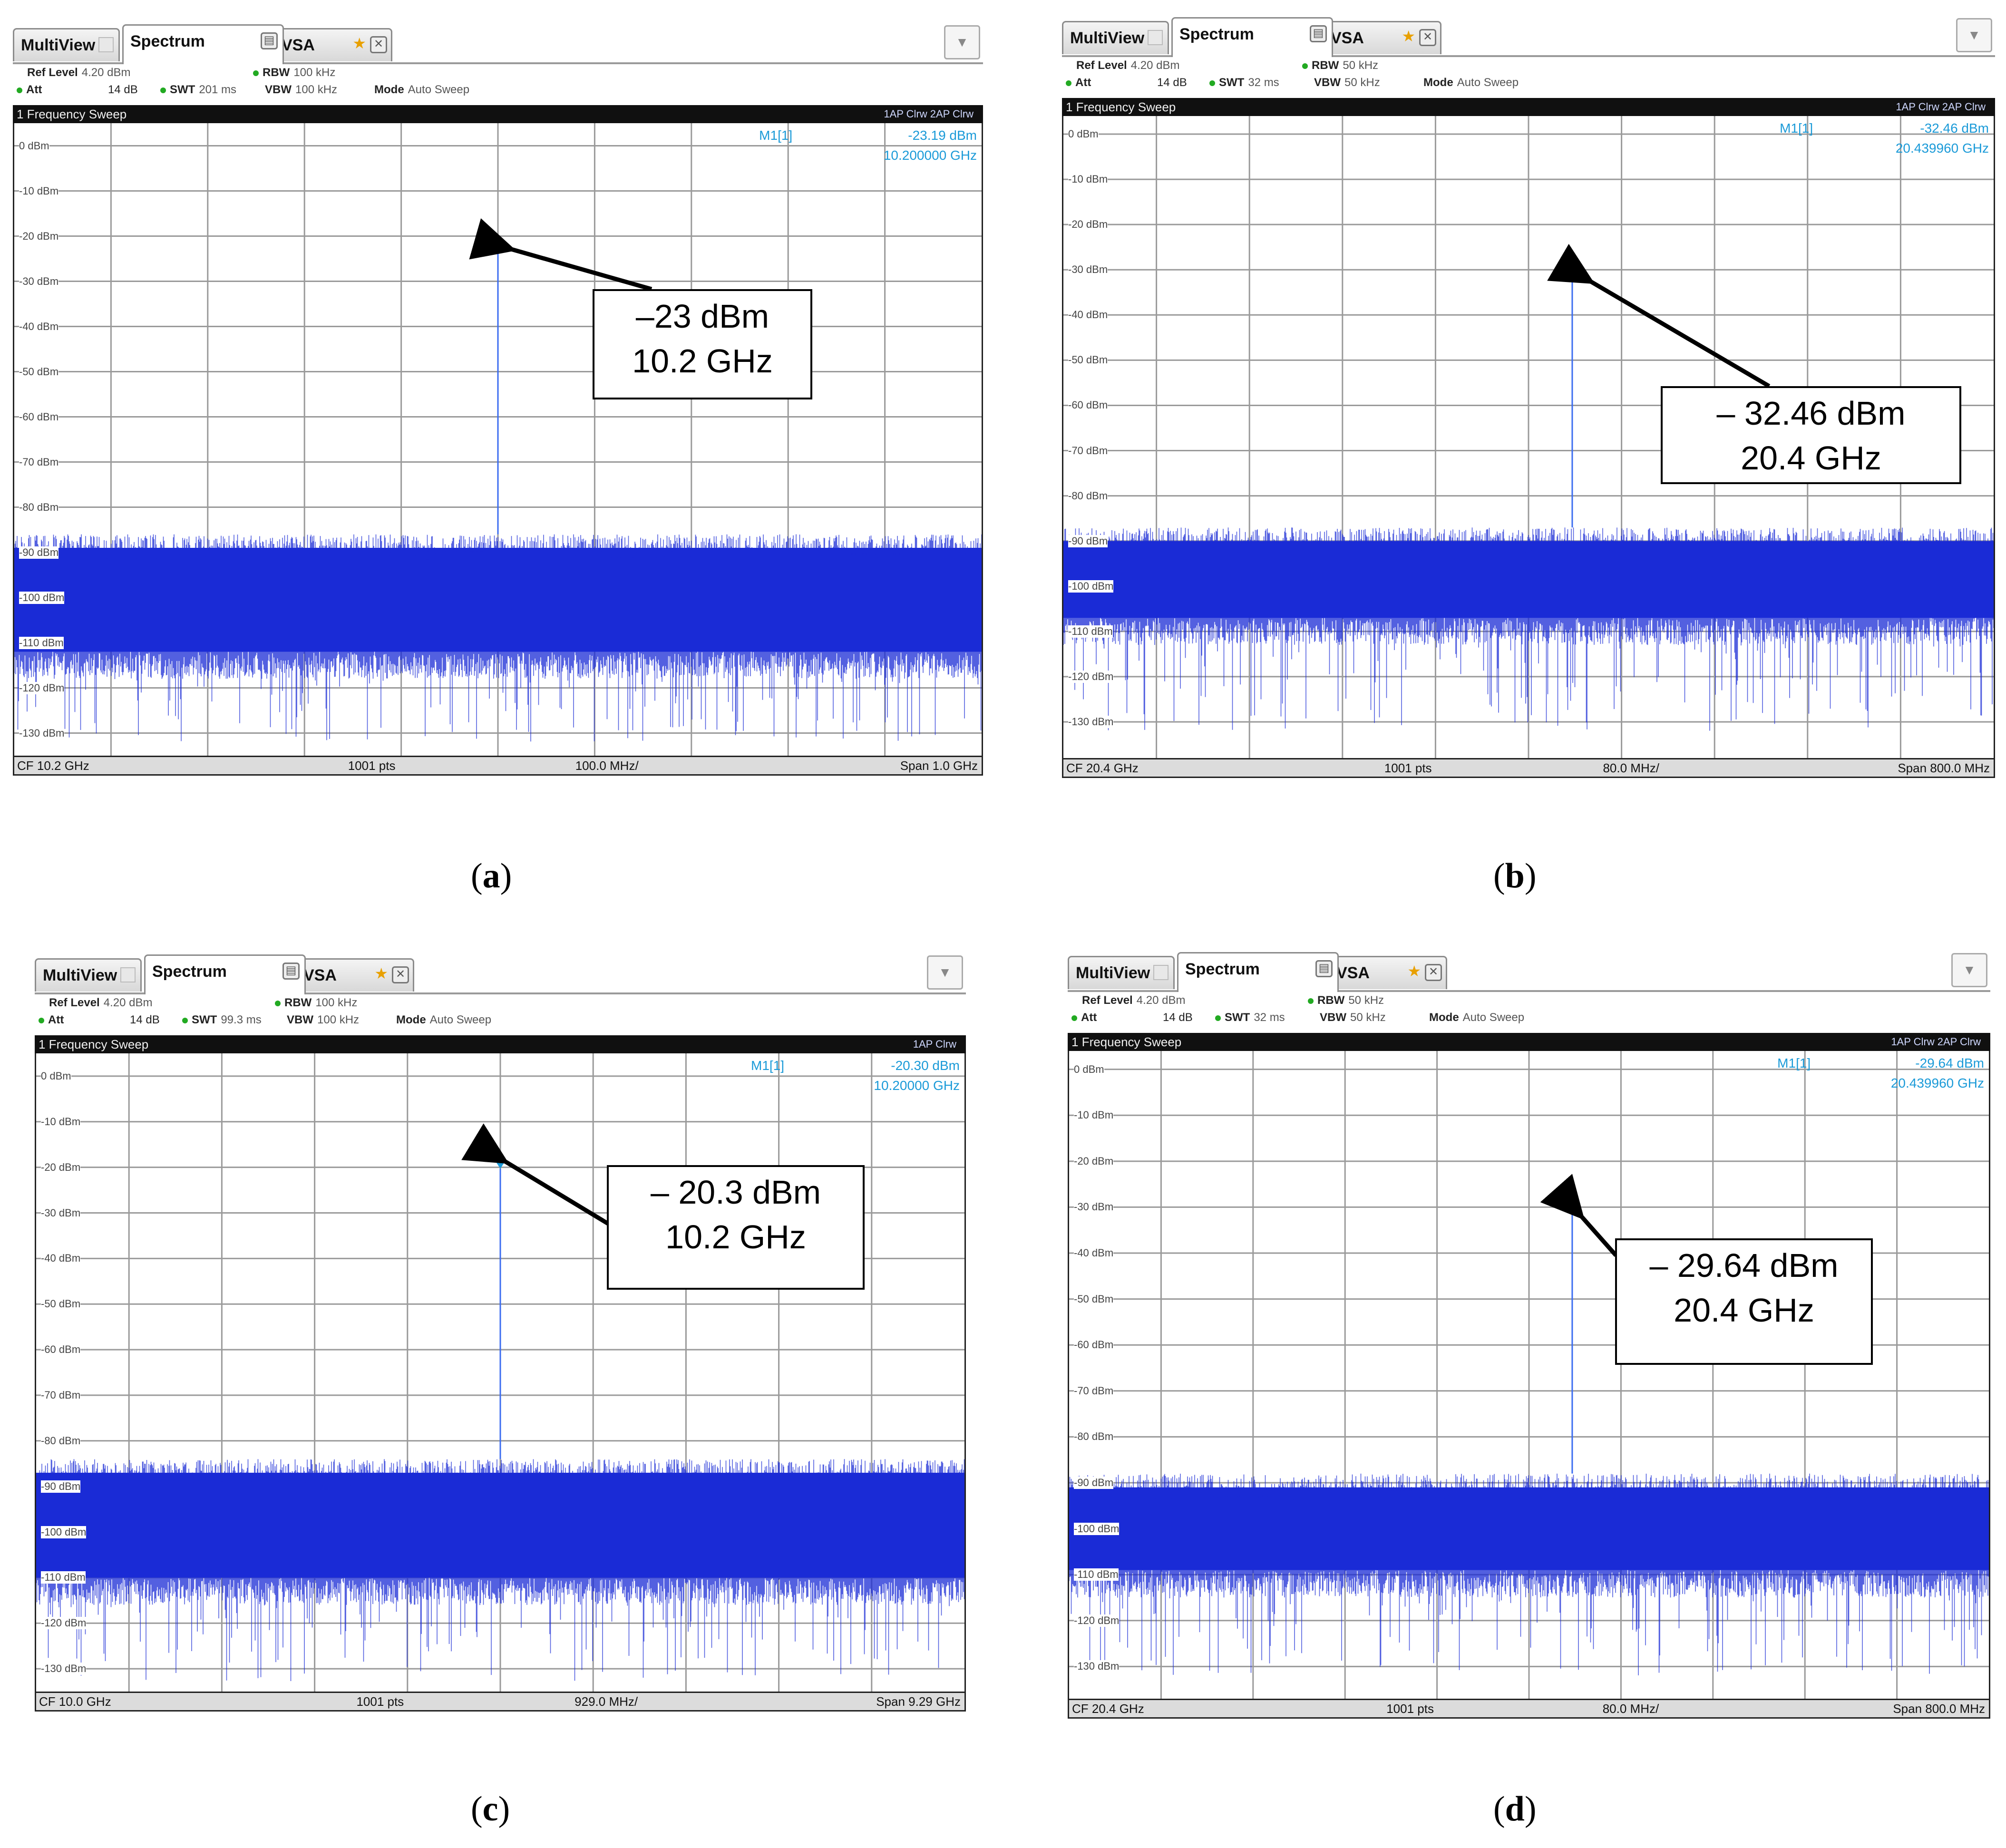 Image resolution: width=2006 pixels, height=1848 pixels. What do you see at coordinates (1515, 875) in the screenshot?
I see `caption-b: (b)` at bounding box center [1515, 875].